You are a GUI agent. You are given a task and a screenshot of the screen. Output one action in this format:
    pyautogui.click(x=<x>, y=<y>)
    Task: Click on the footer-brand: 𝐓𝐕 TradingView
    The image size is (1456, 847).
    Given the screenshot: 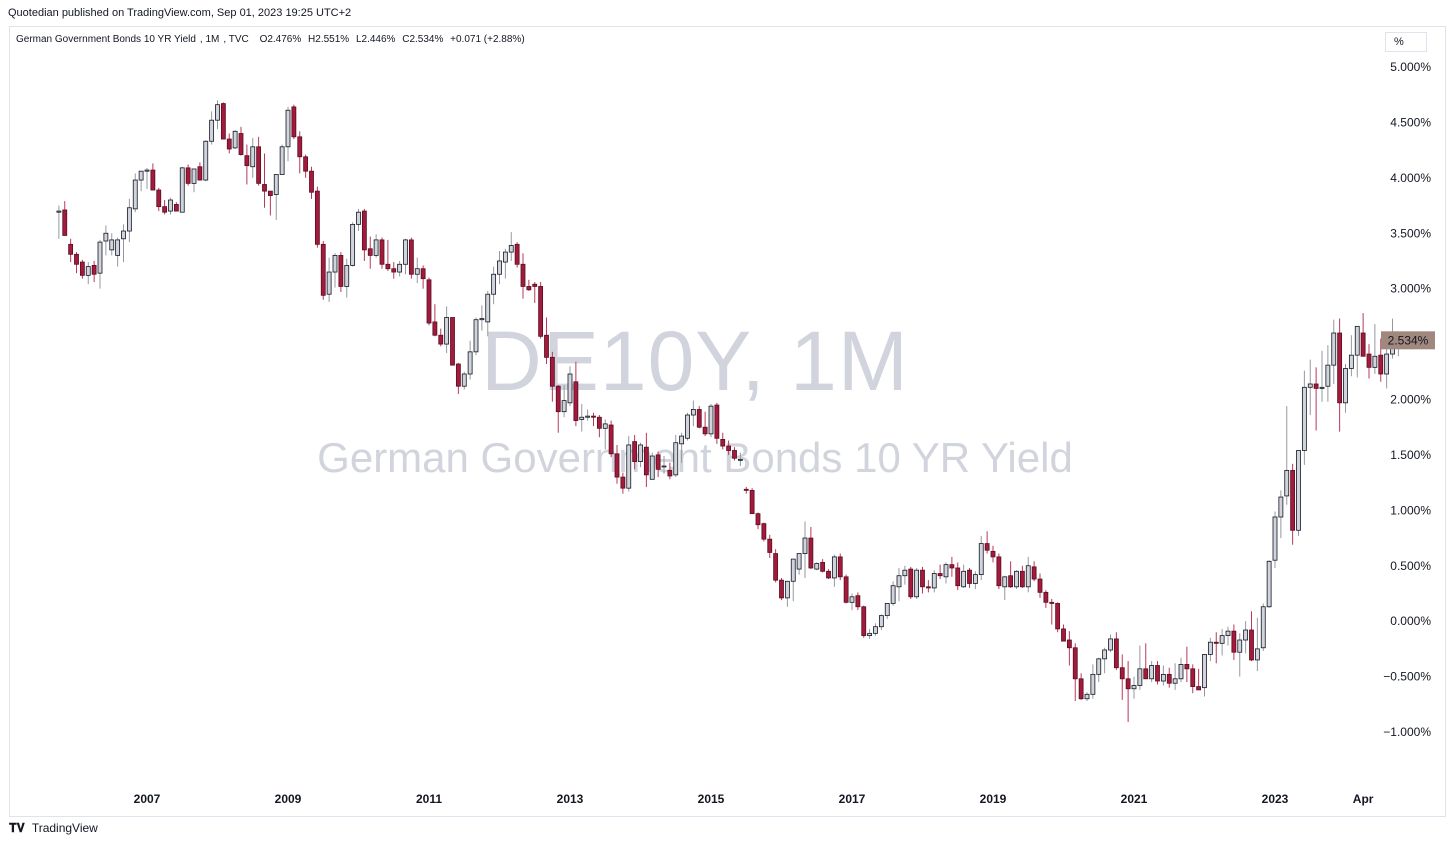 What is the action you would take?
    pyautogui.click(x=53, y=828)
    